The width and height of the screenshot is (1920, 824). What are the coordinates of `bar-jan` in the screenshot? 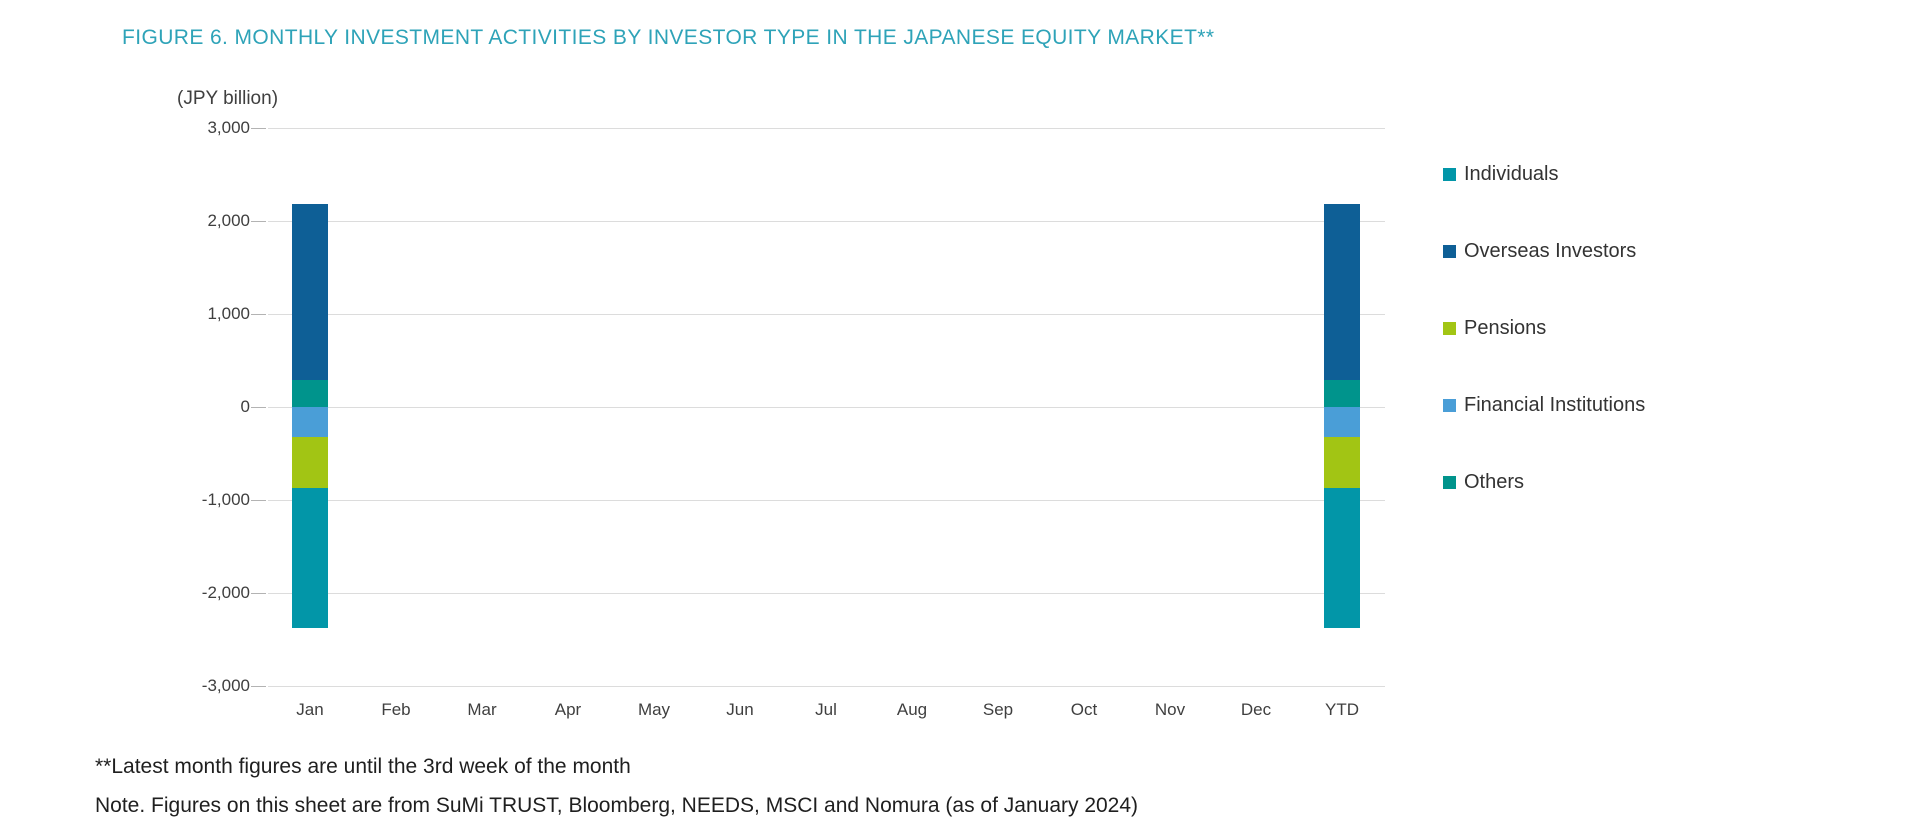 It's located at (310, 407).